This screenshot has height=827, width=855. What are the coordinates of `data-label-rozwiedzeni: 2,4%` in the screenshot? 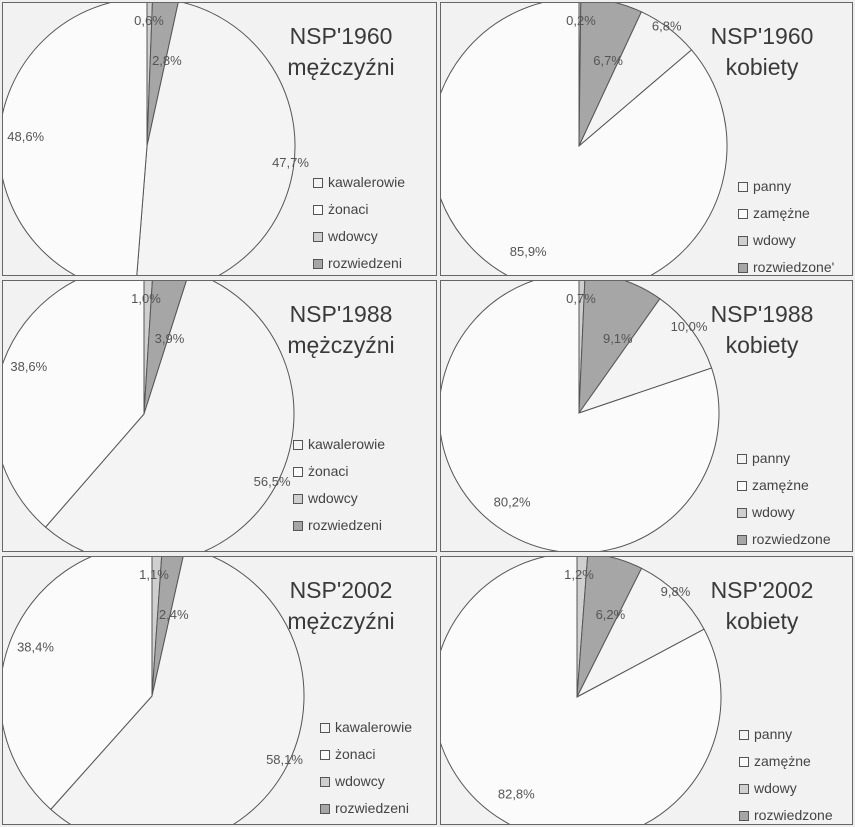 It's located at (174, 614).